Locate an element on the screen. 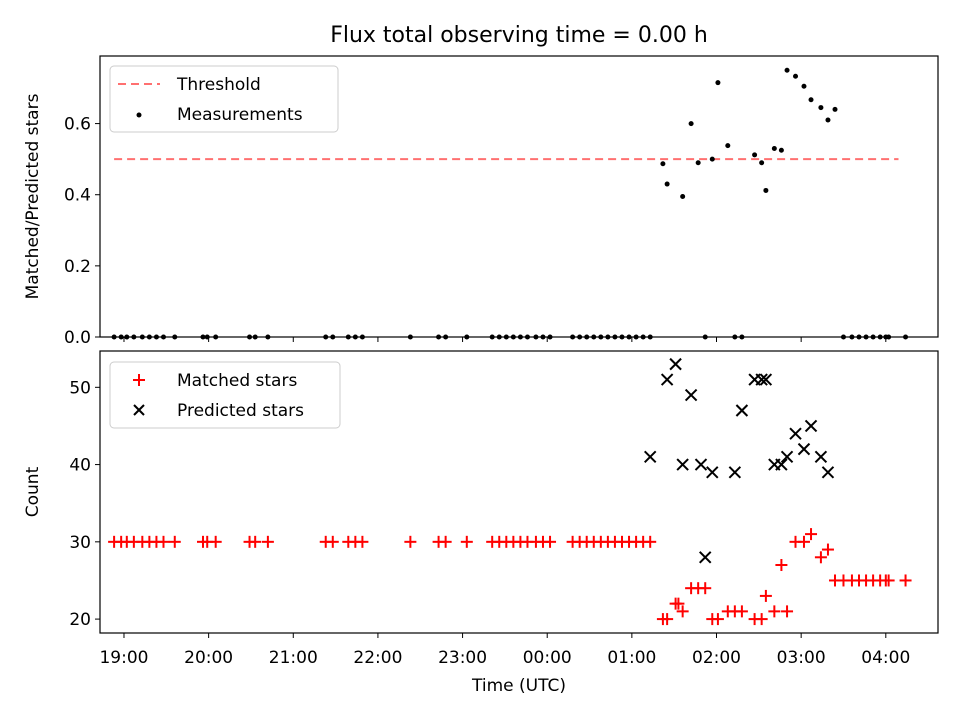 The height and width of the screenshot is (720, 960). top-legend-box is located at coordinates (224, 99).